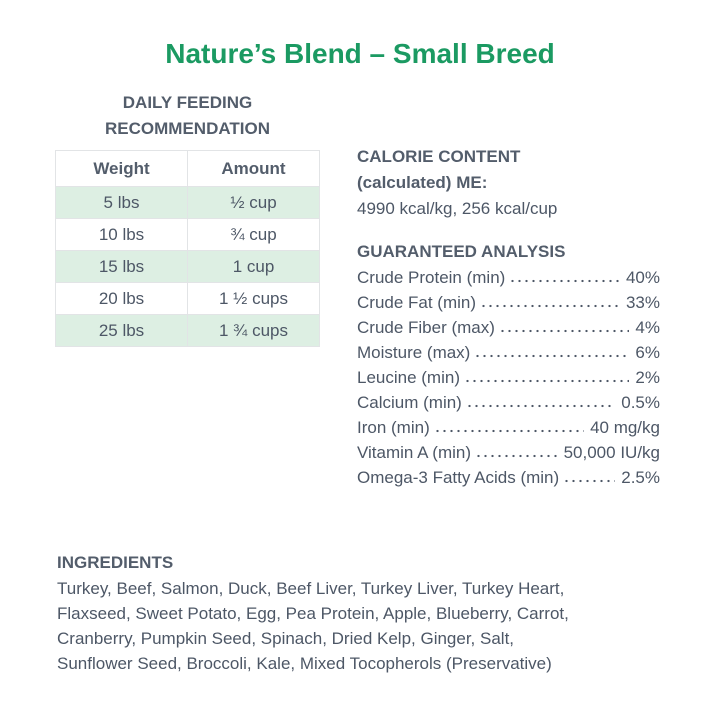 The width and height of the screenshot is (720, 720). Describe the element at coordinates (458, 477) in the screenshot. I see `analysis-label: Omega-3 Fatty Acids (min)` at that location.